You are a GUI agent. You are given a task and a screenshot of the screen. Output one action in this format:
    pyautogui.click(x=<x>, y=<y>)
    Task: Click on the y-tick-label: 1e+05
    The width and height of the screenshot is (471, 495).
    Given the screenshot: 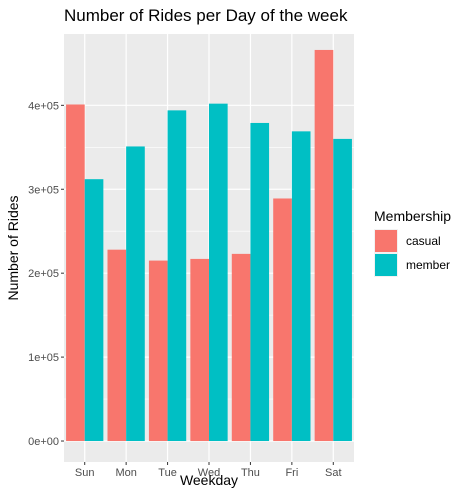 What is the action you would take?
    pyautogui.click(x=43, y=358)
    